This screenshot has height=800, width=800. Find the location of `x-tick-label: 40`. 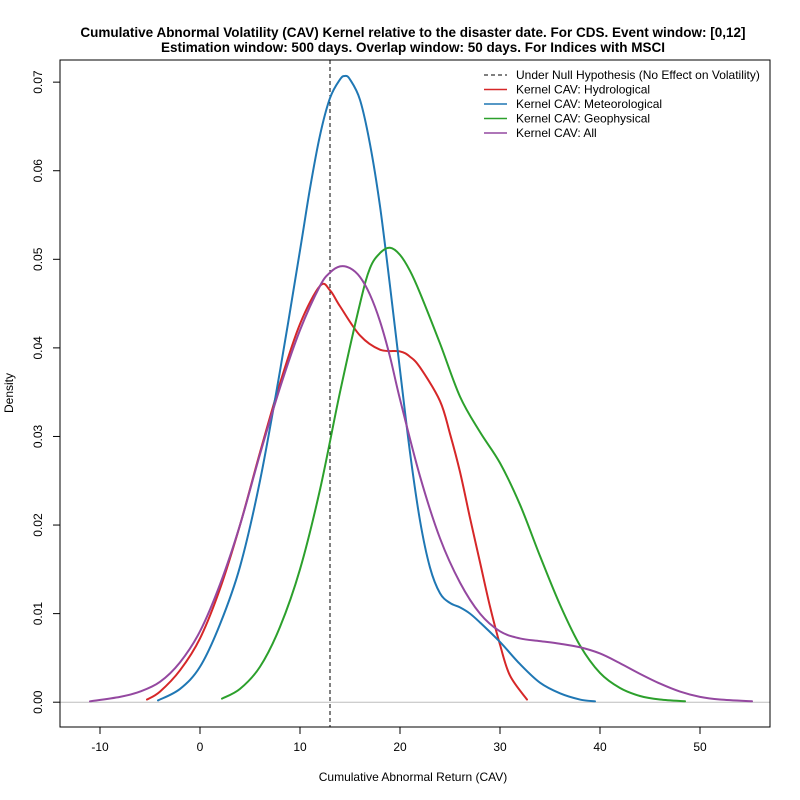

x-tick-label: 40 is located at coordinates (600, 747).